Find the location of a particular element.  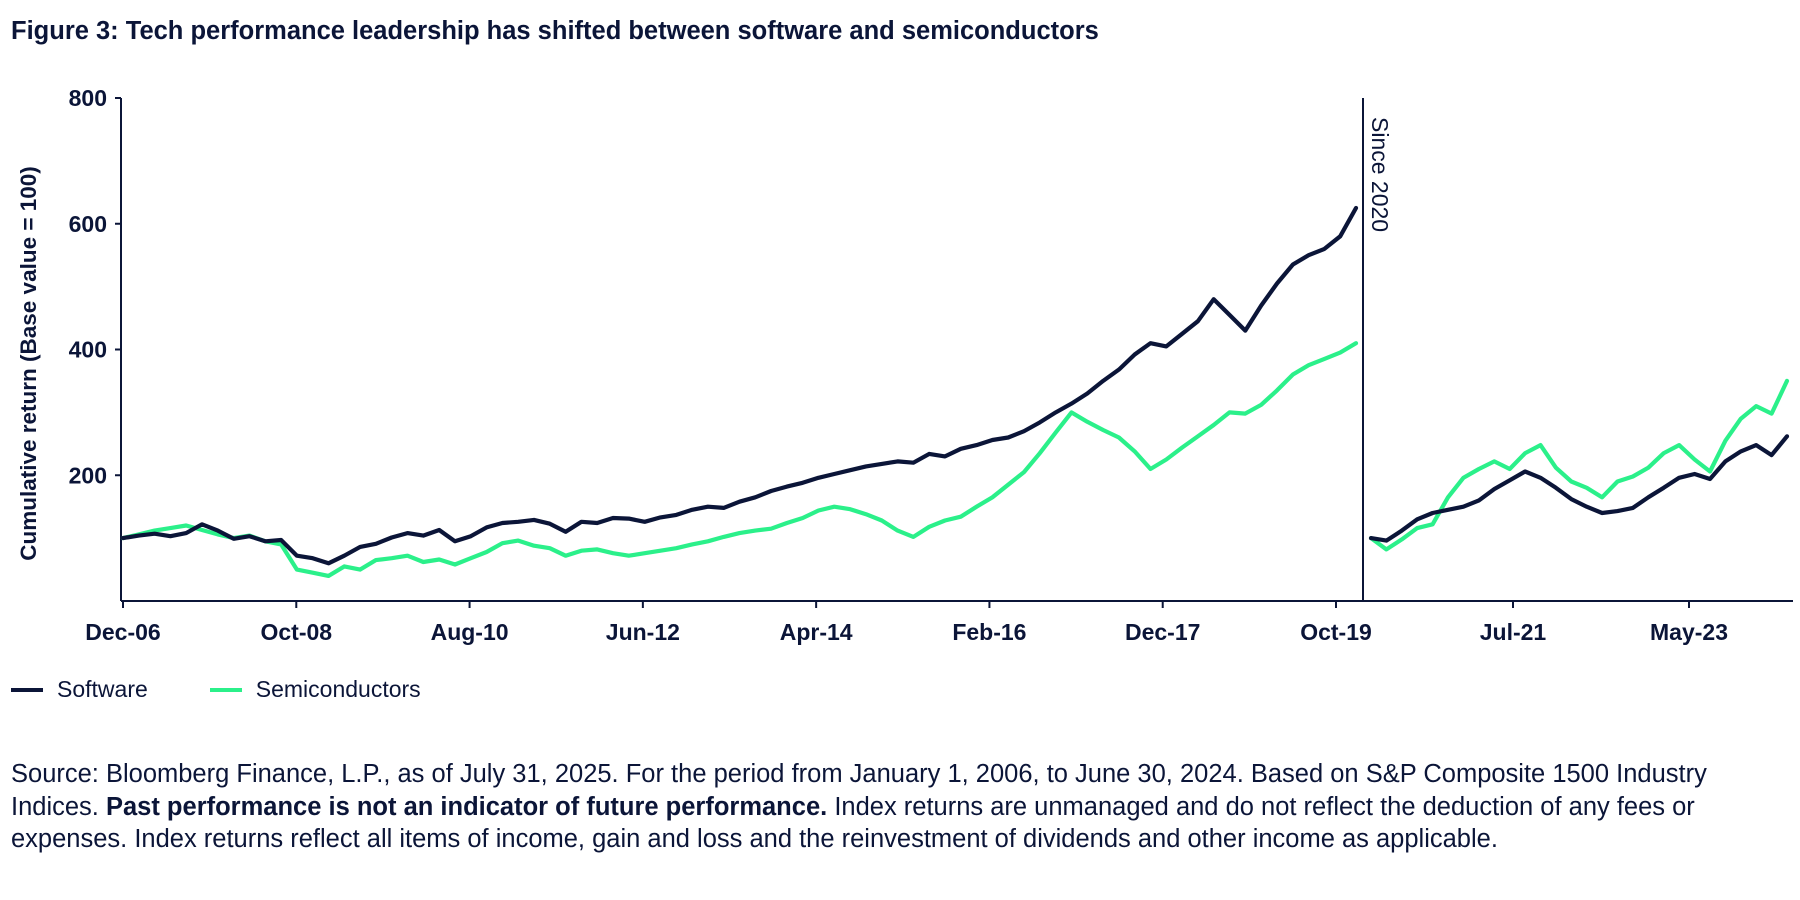

x-tick-label: Dec-17 is located at coordinates (1162, 632).